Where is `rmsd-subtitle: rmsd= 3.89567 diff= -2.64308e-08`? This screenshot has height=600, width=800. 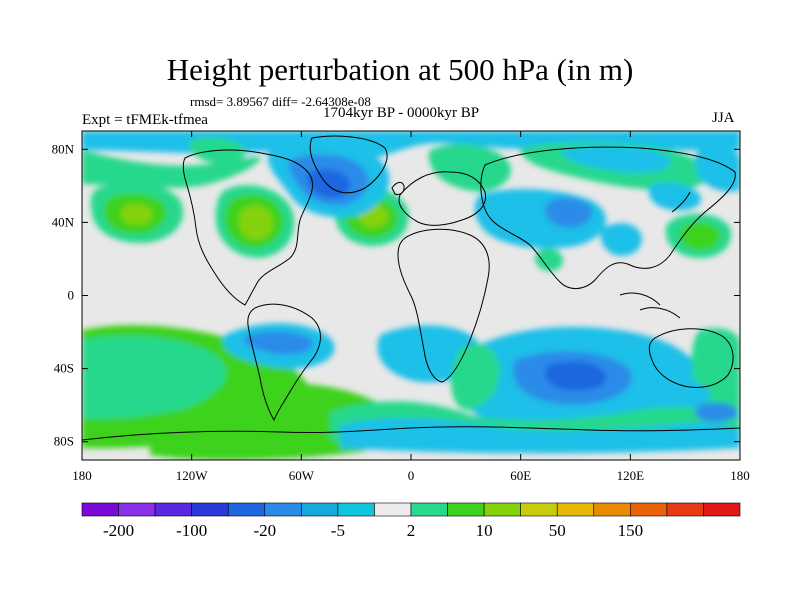
rmsd-subtitle: rmsd= 3.89567 diff= -2.64308e-08 is located at coordinates (280, 101).